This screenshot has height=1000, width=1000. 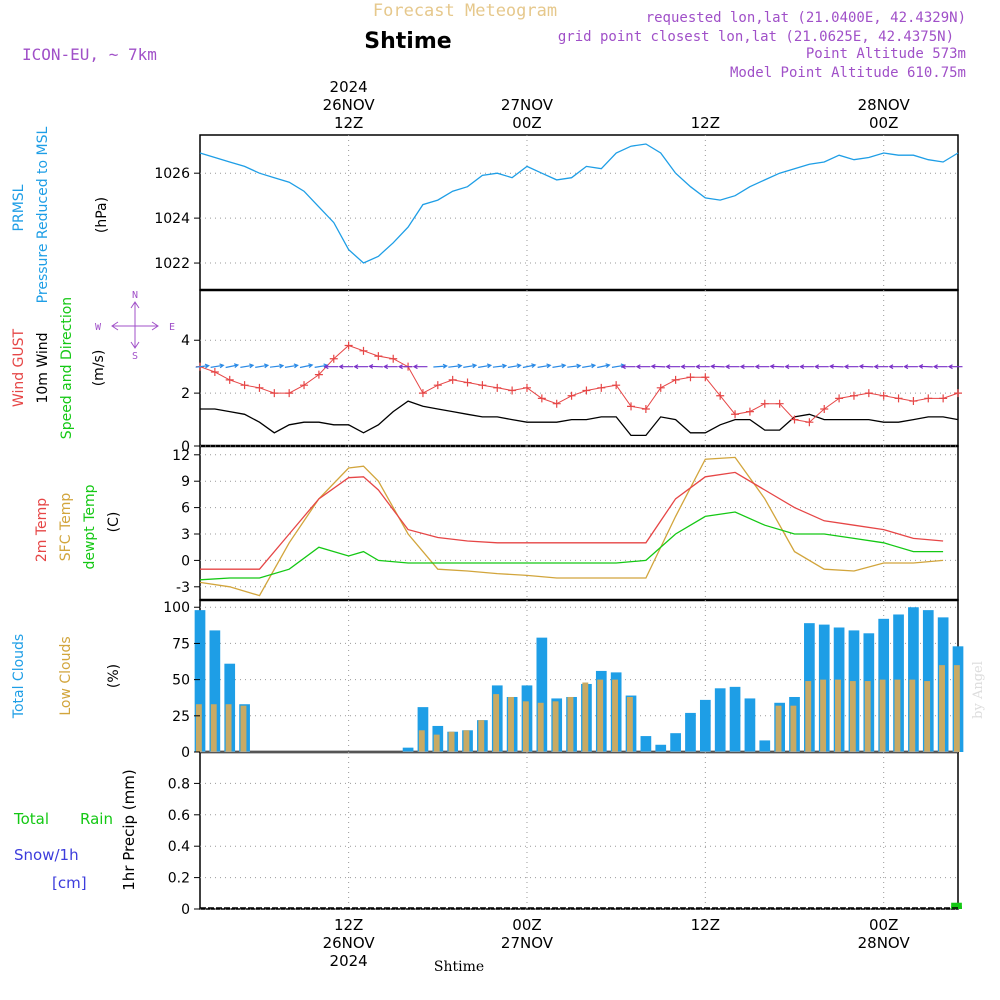 What do you see at coordinates (185, 535) in the screenshot?
I see `y-tick-label: 3` at bounding box center [185, 535].